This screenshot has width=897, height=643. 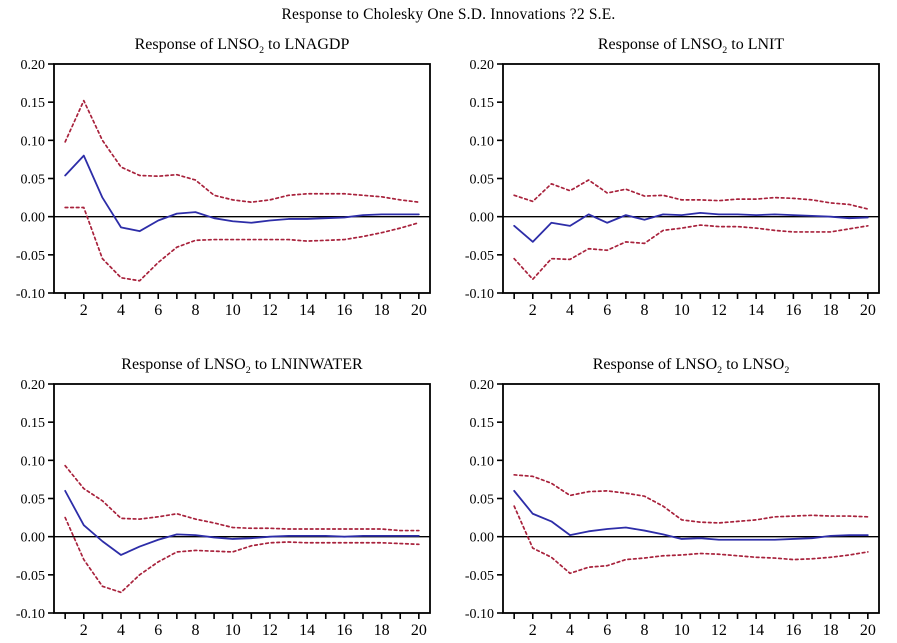 I want to click on panel-title: Response of LNSO2 to LNAGDP, so click(x=242, y=46).